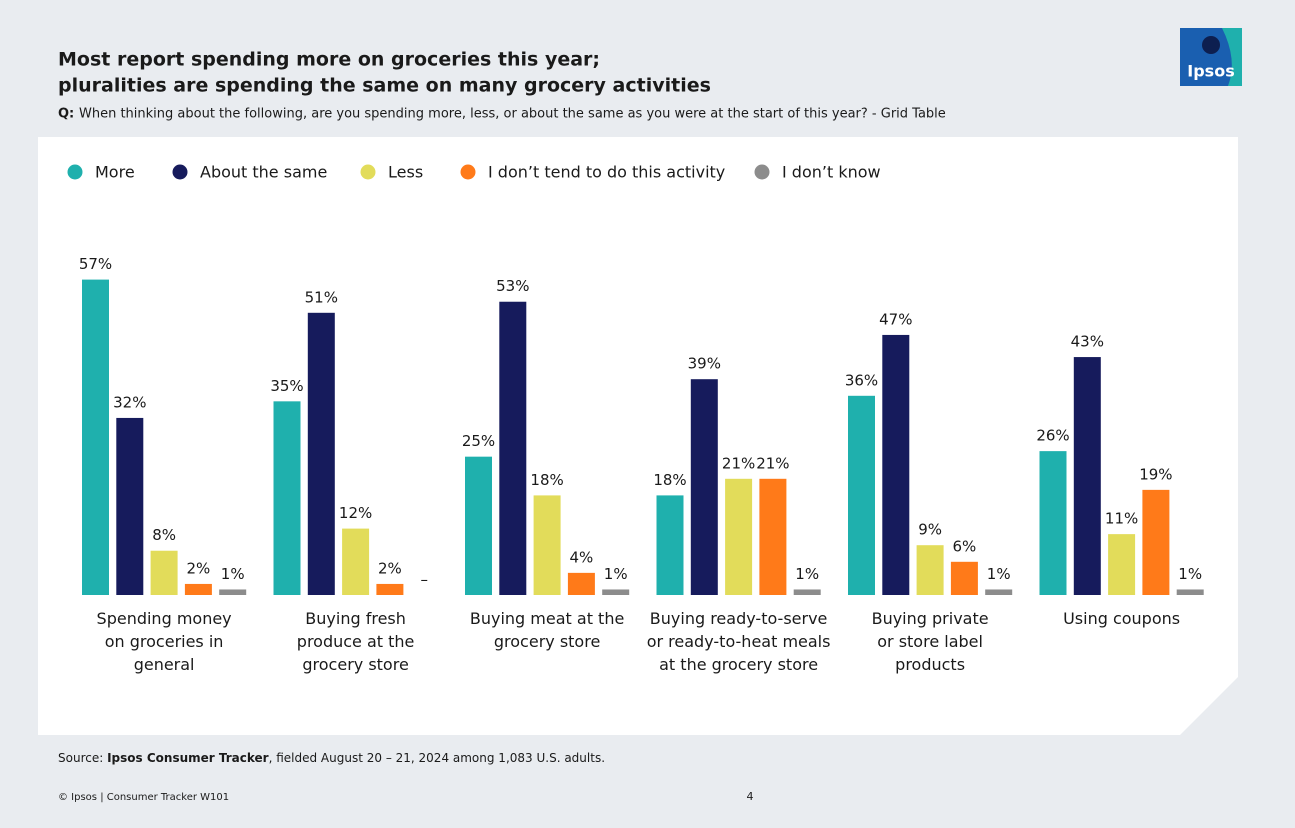  What do you see at coordinates (930, 530) in the screenshot?
I see `value-label: 9%` at bounding box center [930, 530].